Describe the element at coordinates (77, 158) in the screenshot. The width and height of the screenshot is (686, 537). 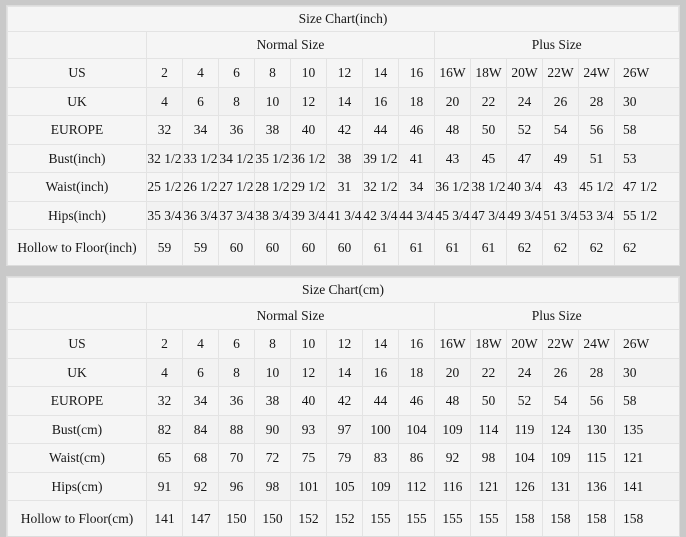
I see `row-label: Bust(inch)` at that location.